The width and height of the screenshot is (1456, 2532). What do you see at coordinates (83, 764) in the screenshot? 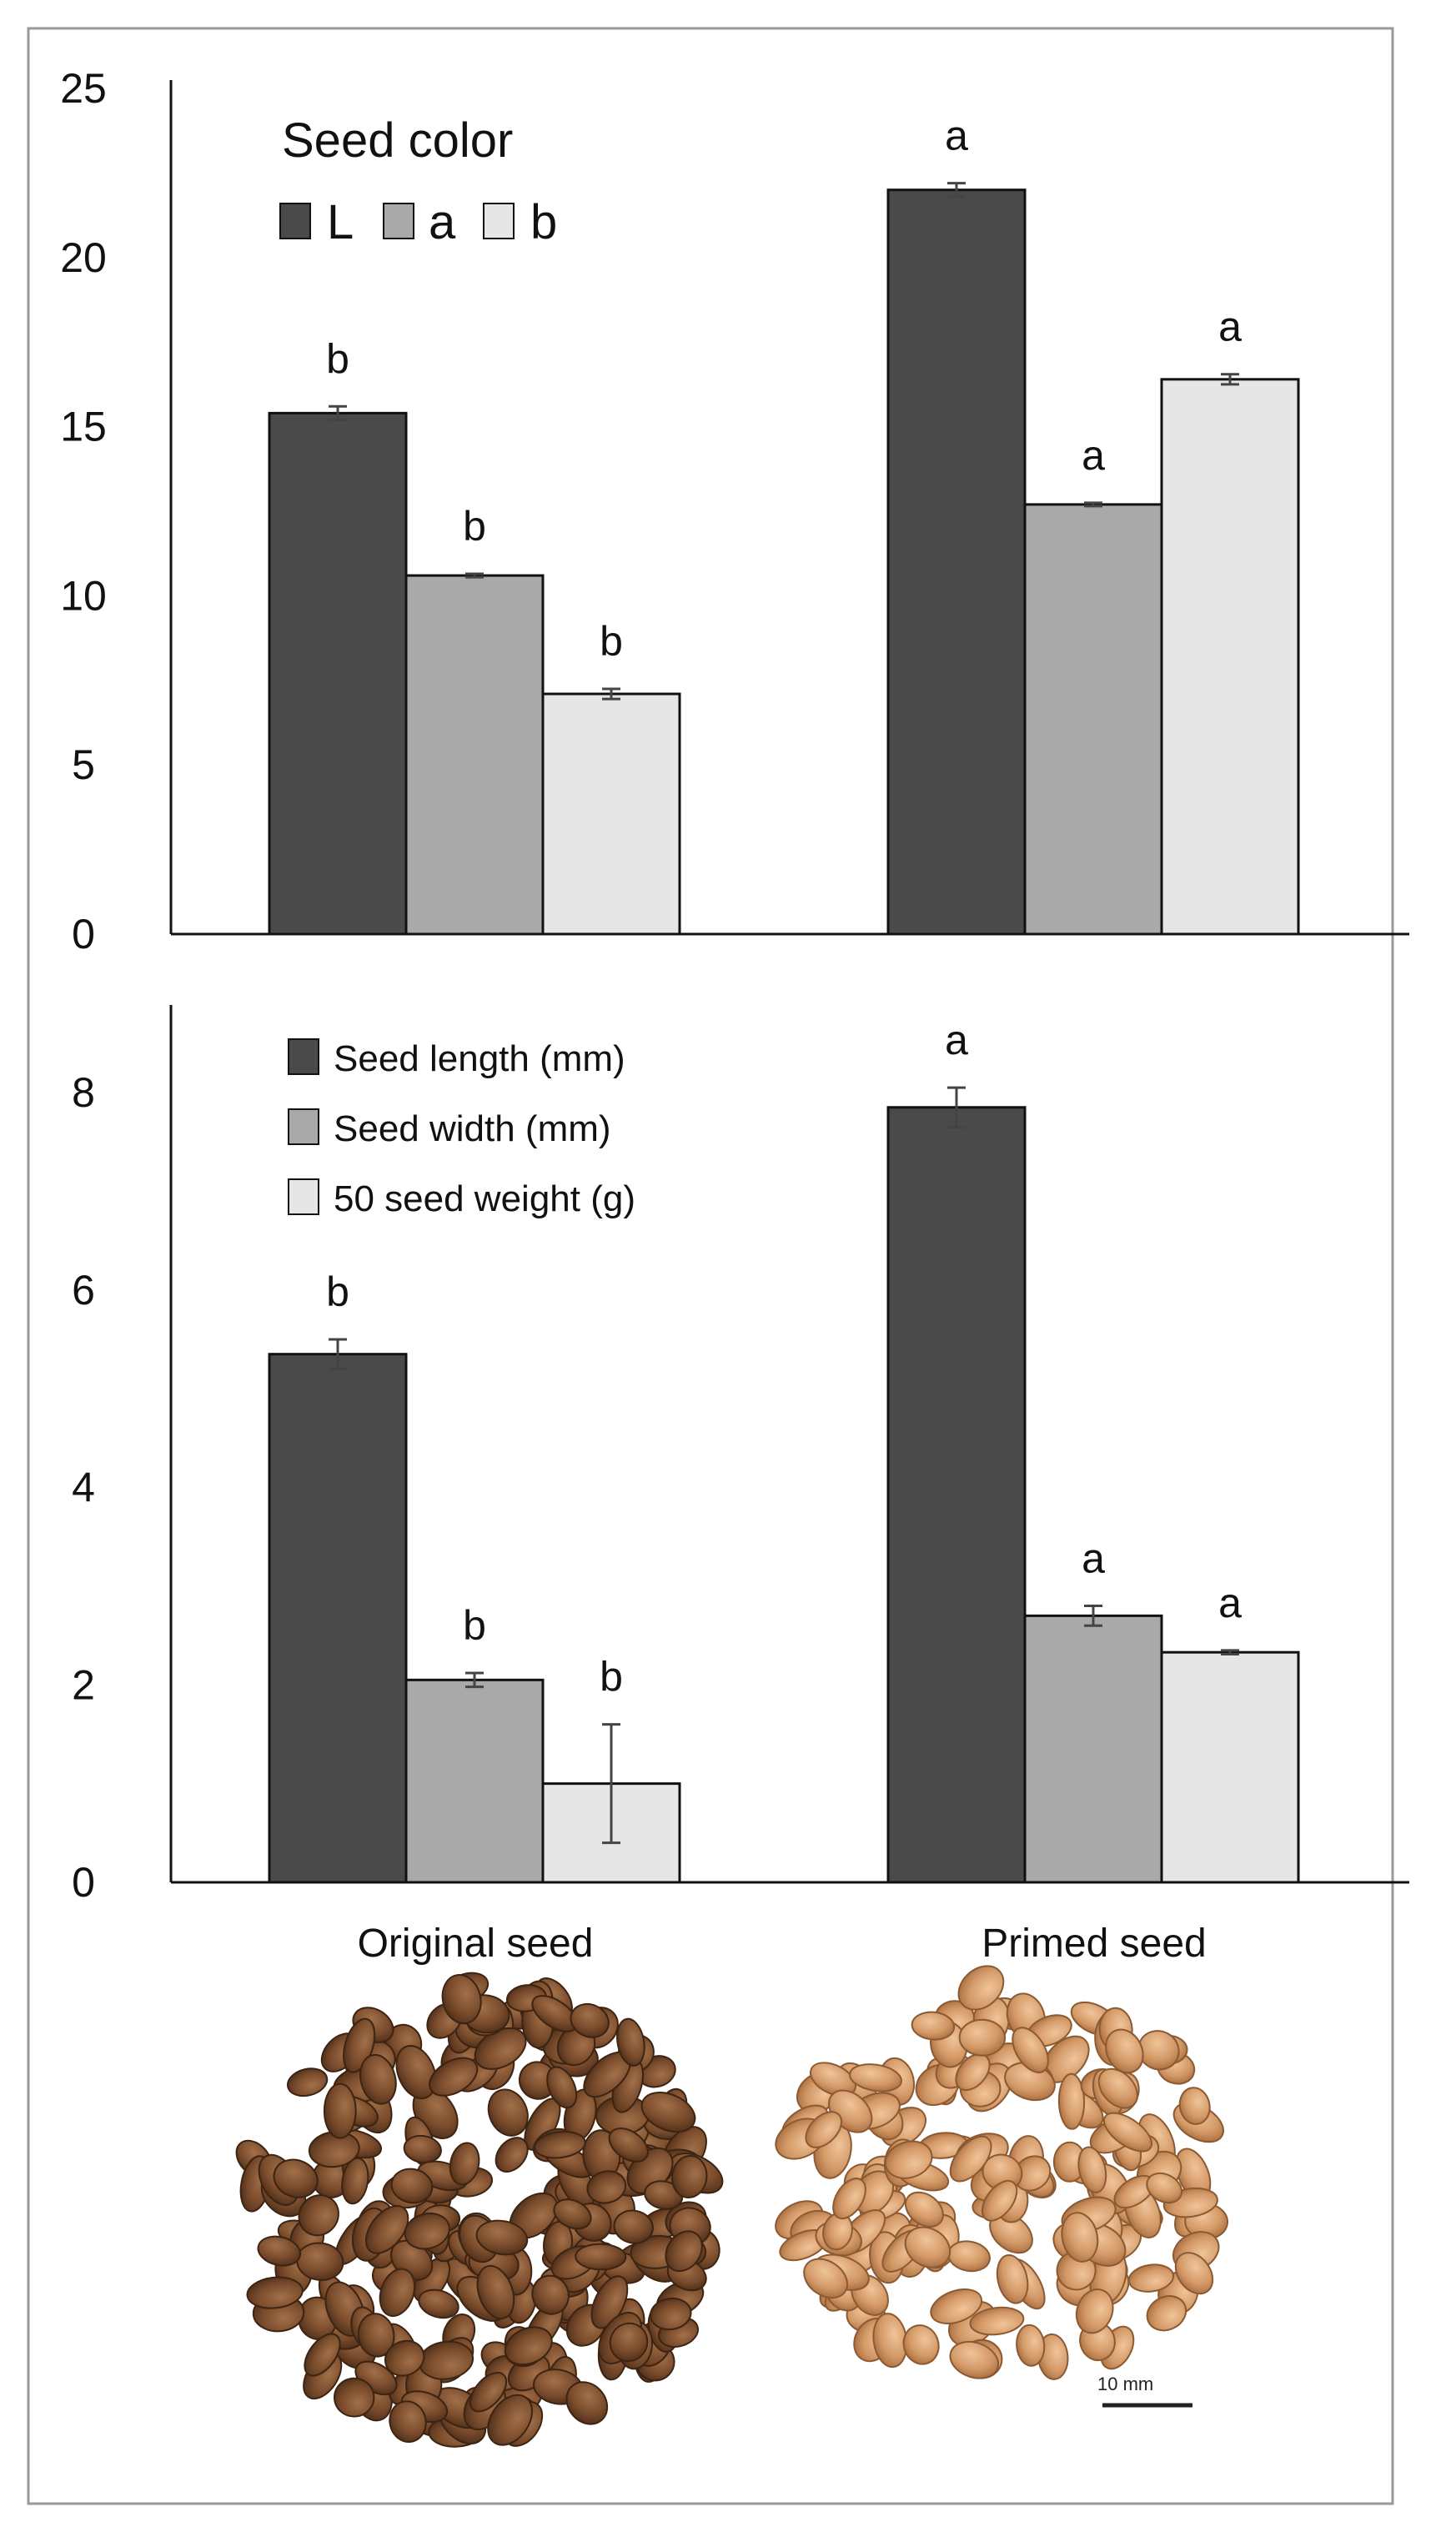
I see `y-tick-label: 5` at bounding box center [83, 764].